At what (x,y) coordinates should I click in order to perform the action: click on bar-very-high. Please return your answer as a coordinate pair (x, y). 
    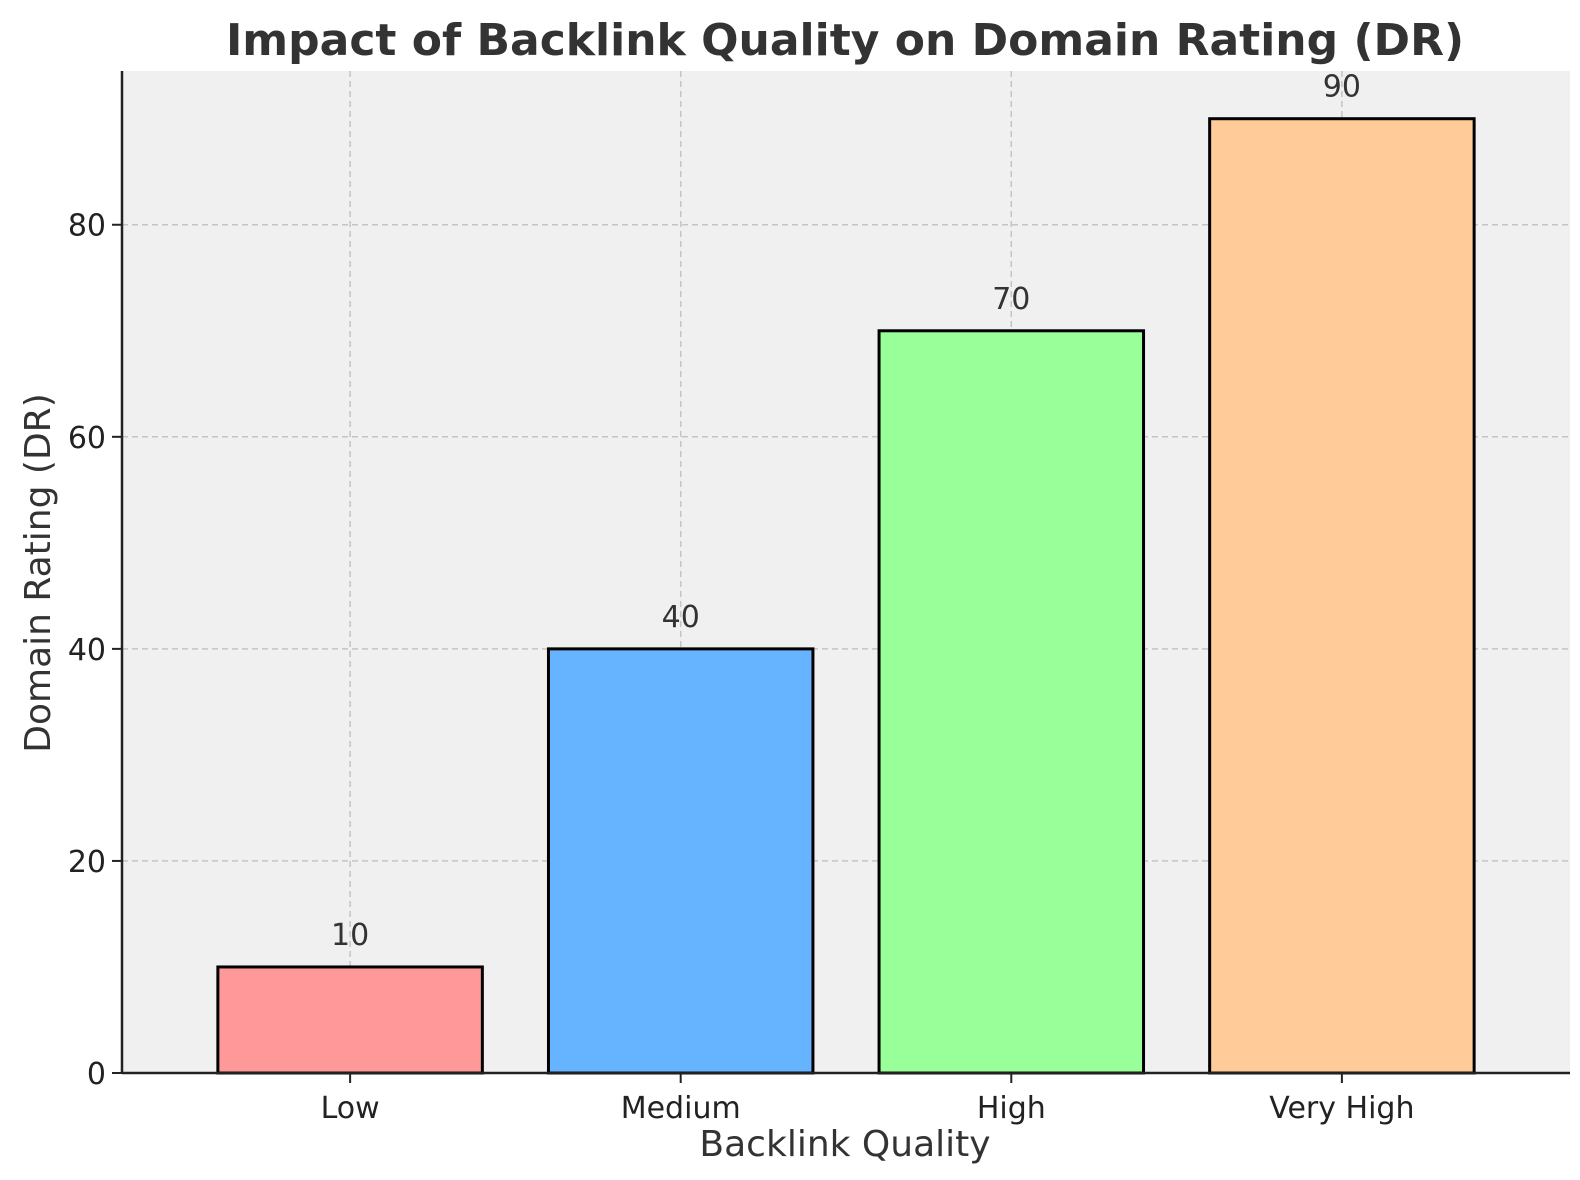
    Looking at the image, I should click on (1342, 596).